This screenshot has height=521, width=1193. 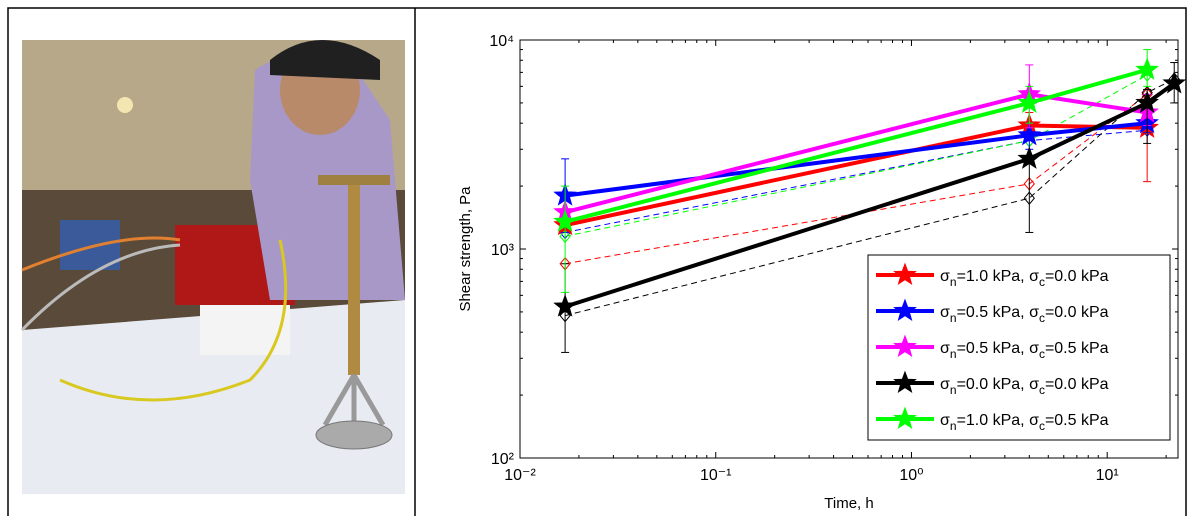 What do you see at coordinates (911, 475) in the screenshot?
I see `x-tick-label: 10⁰` at bounding box center [911, 475].